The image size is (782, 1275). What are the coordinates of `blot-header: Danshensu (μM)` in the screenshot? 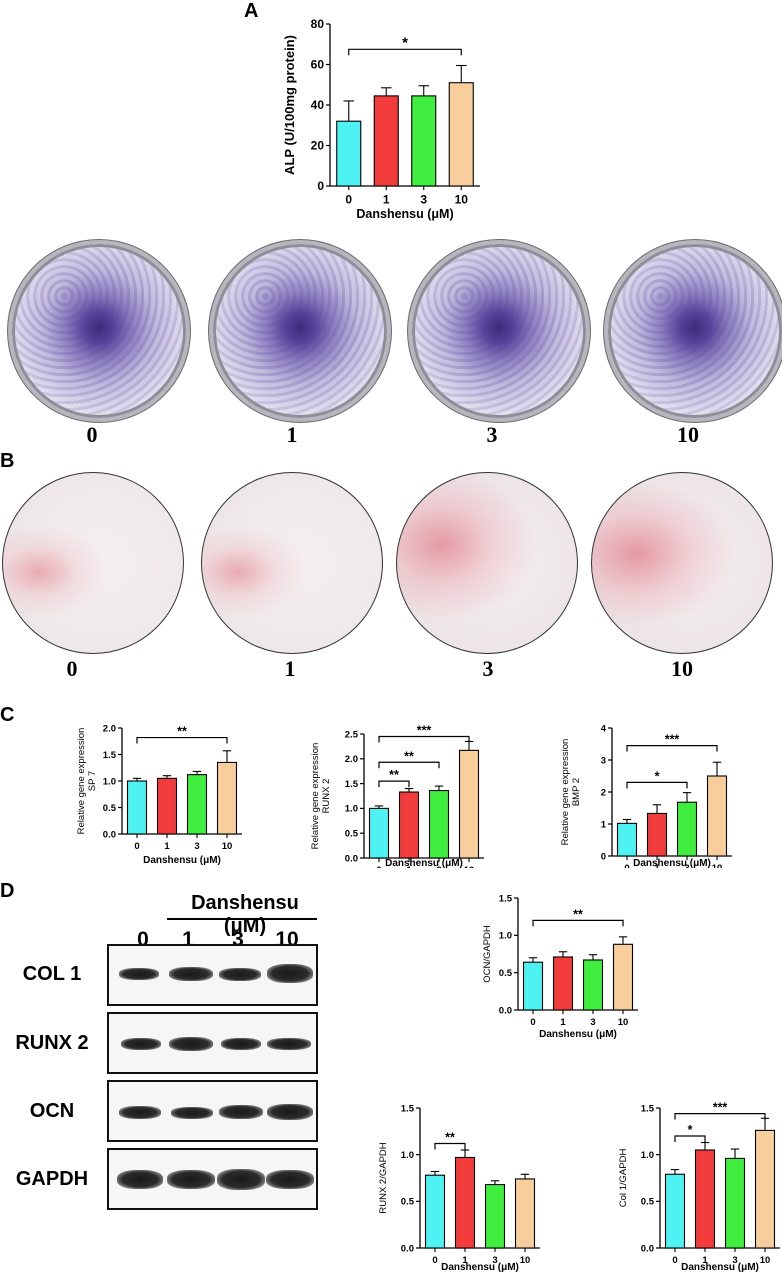 It's located at (245, 914).